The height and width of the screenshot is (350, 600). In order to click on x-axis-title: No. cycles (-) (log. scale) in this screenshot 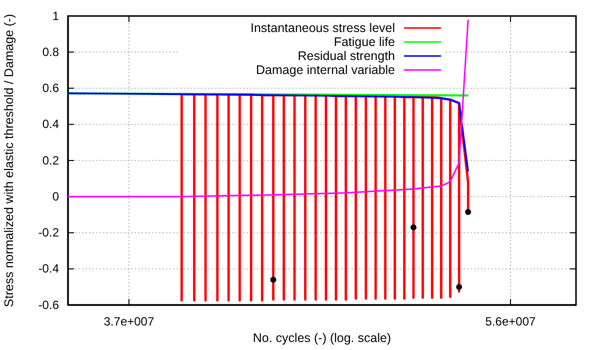, I will do `click(322, 338)`.